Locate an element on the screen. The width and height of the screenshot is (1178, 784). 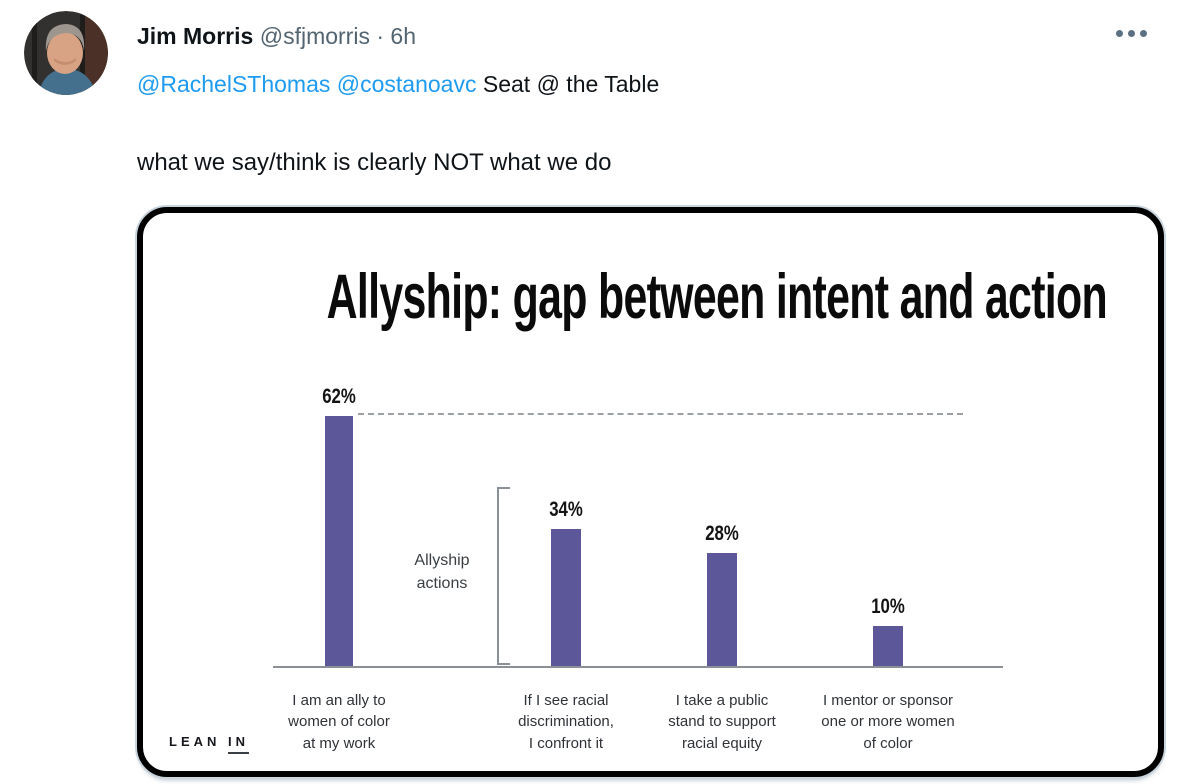
bar-public-stand-racial-equity: 28% is located at coordinates (722, 594).